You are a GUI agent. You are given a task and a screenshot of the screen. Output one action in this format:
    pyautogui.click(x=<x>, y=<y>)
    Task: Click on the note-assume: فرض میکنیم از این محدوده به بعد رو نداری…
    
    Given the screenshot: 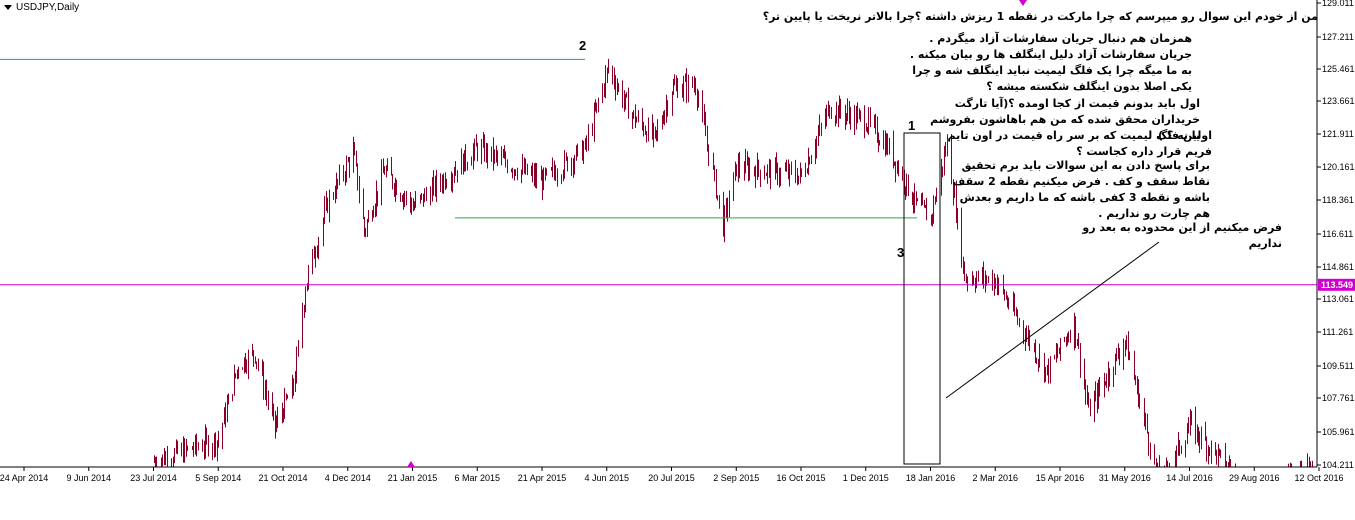 What is the action you would take?
    pyautogui.click(x=1182, y=235)
    